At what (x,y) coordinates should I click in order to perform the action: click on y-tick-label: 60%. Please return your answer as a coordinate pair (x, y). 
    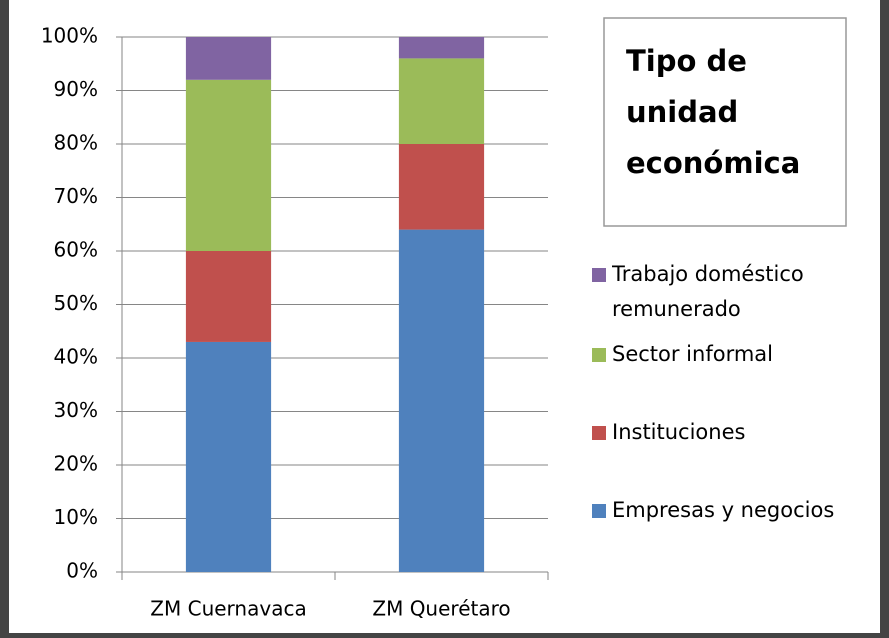
    Looking at the image, I should click on (76, 250).